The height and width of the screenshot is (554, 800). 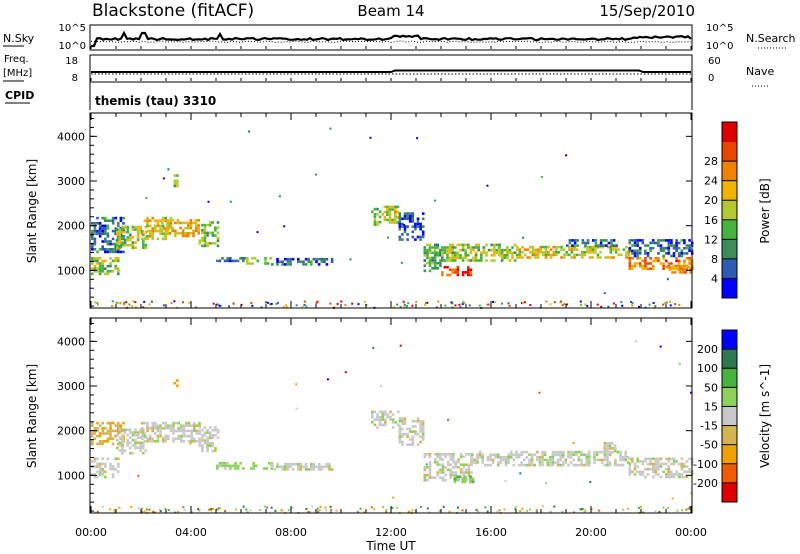 I want to click on velocity-colorbar-swatch, so click(x=729, y=340).